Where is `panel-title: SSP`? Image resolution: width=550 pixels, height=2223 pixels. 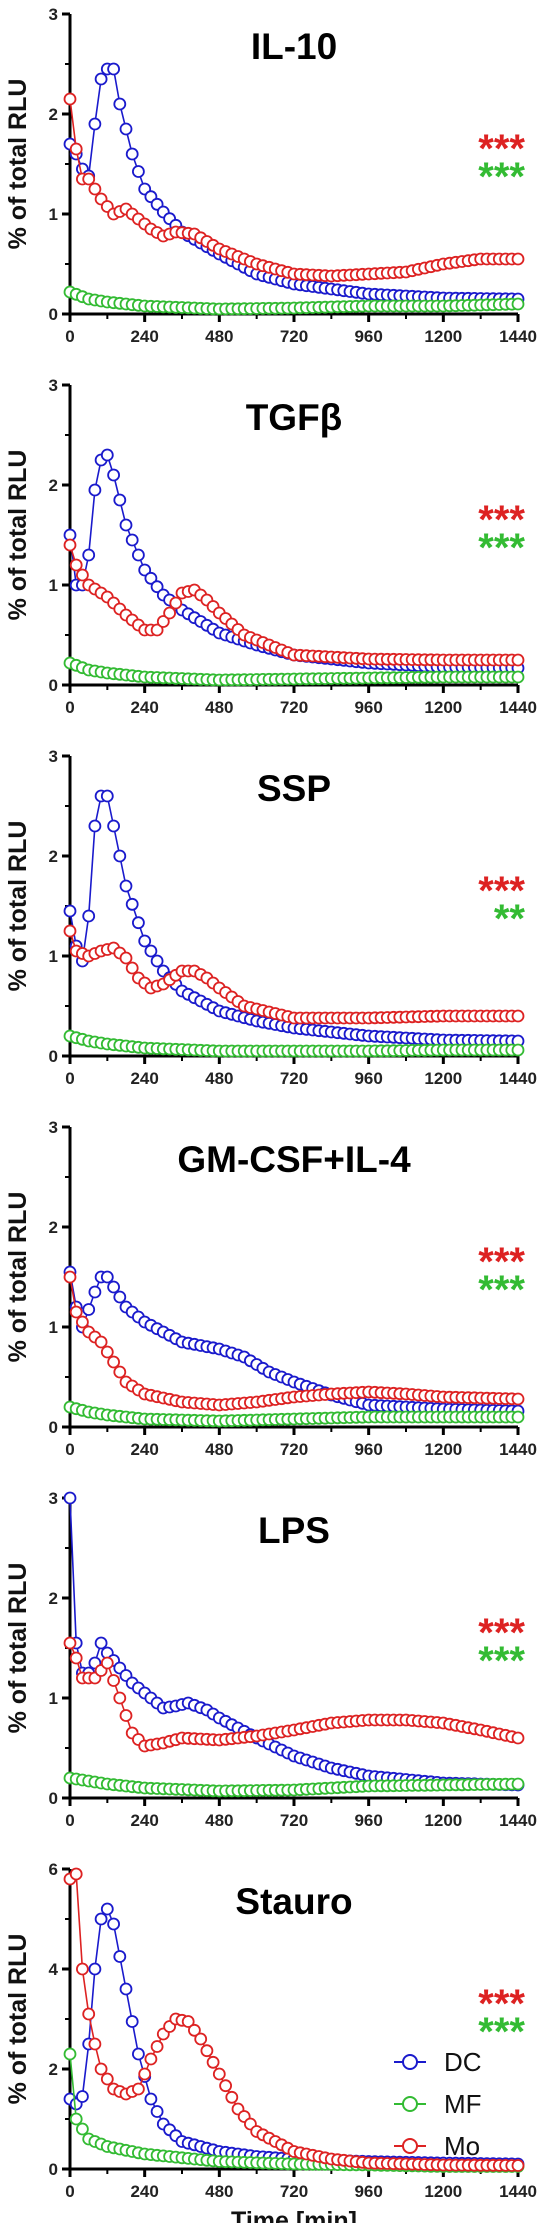
panel-title: SSP is located at coordinates (294, 788).